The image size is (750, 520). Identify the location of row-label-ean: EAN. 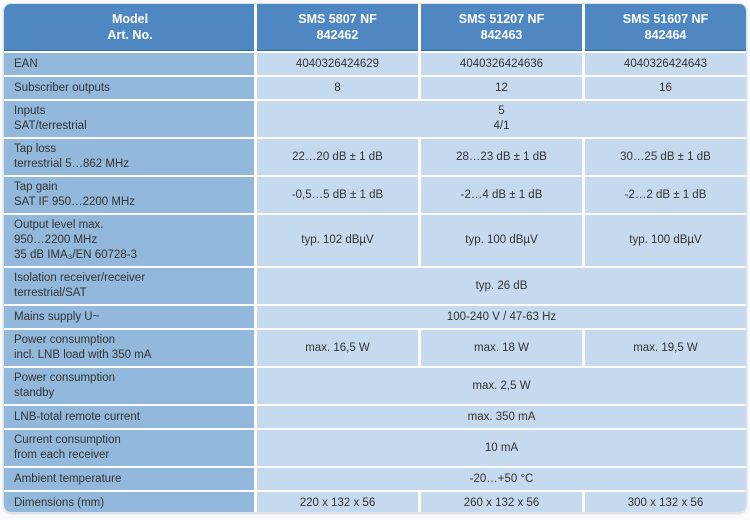
(129, 64).